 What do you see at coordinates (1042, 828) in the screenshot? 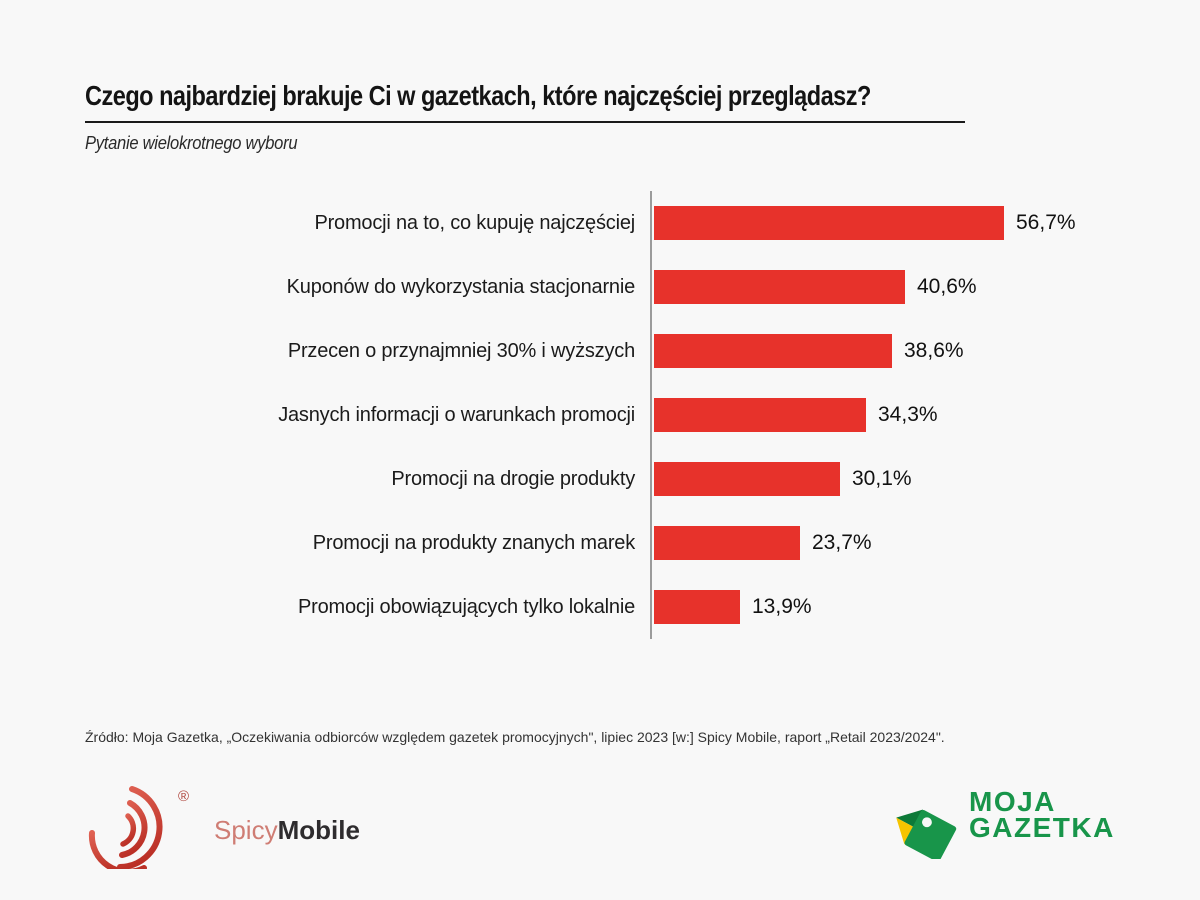
I see `gazetka-line: GAZETKA` at bounding box center [1042, 828].